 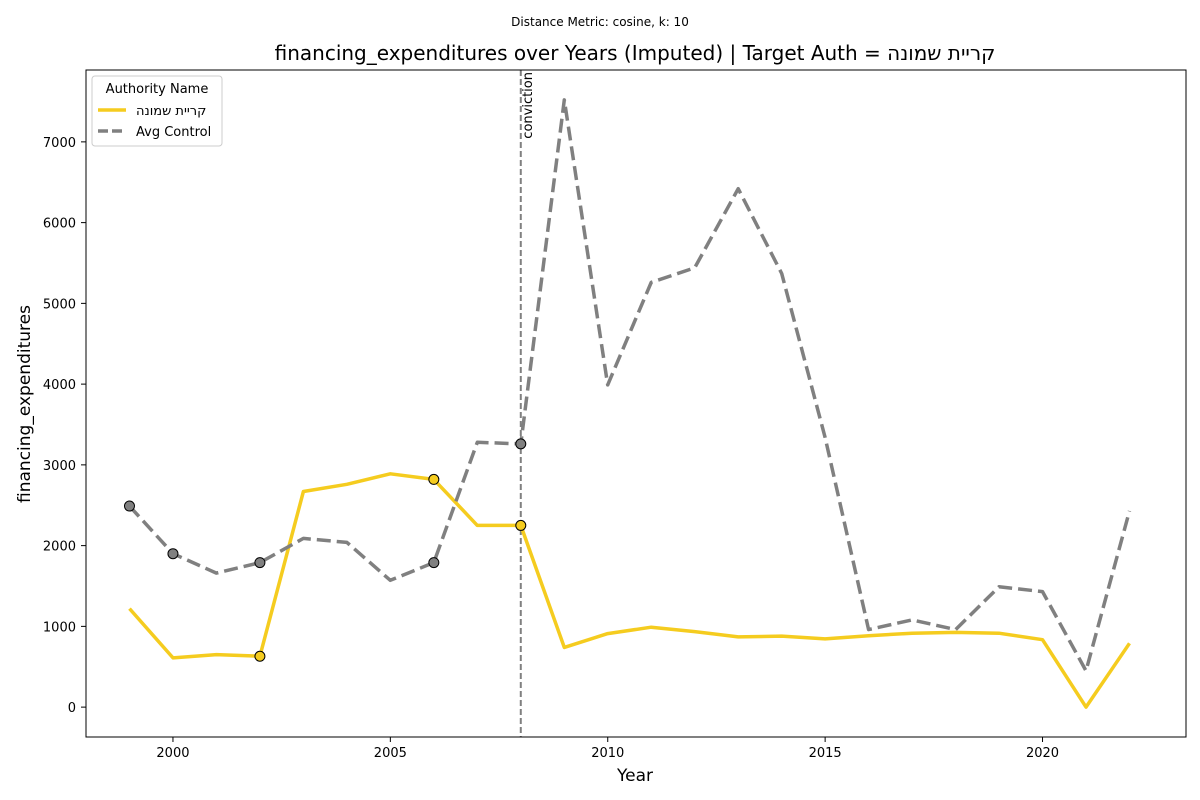 I want to click on y-tick-label: 3000, so click(x=59, y=466).